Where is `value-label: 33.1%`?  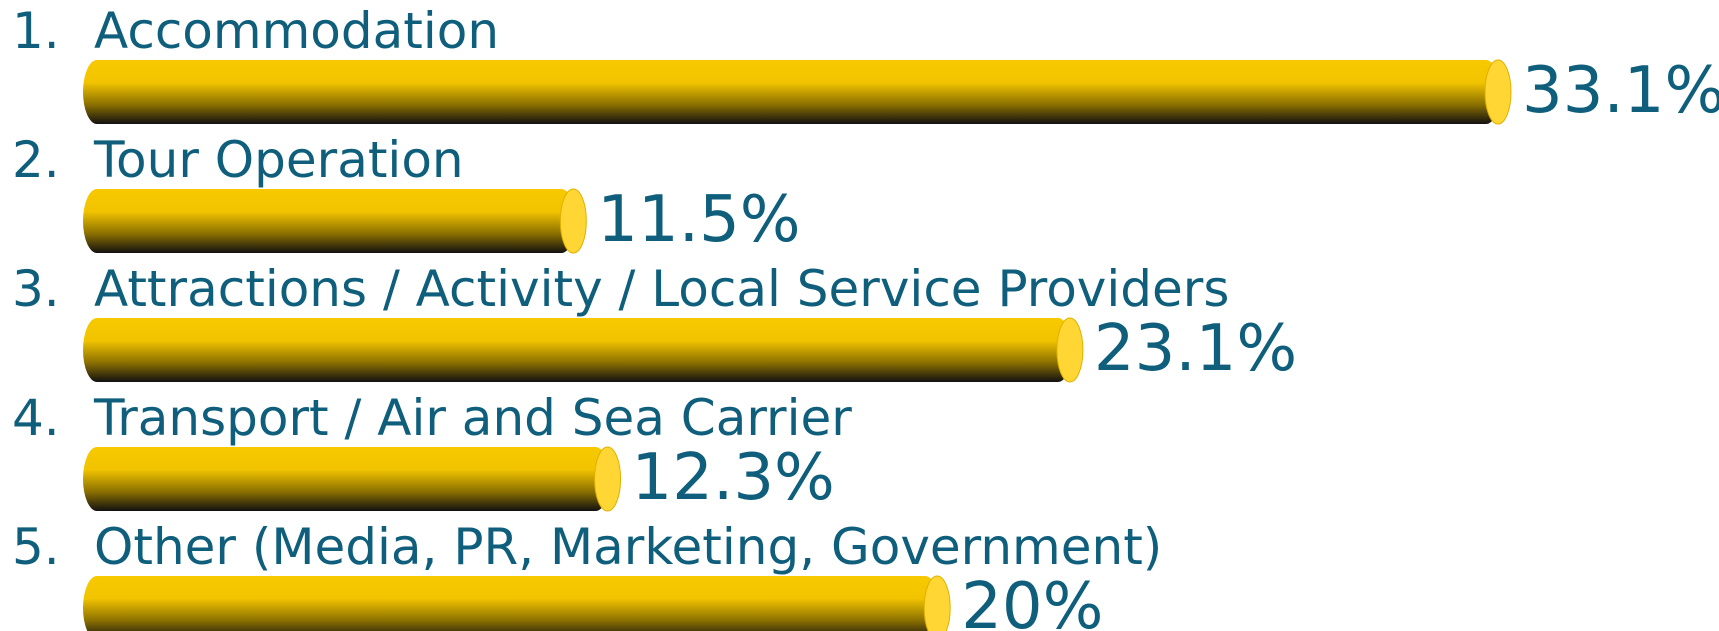
value-label: 33.1% is located at coordinates (1620, 91).